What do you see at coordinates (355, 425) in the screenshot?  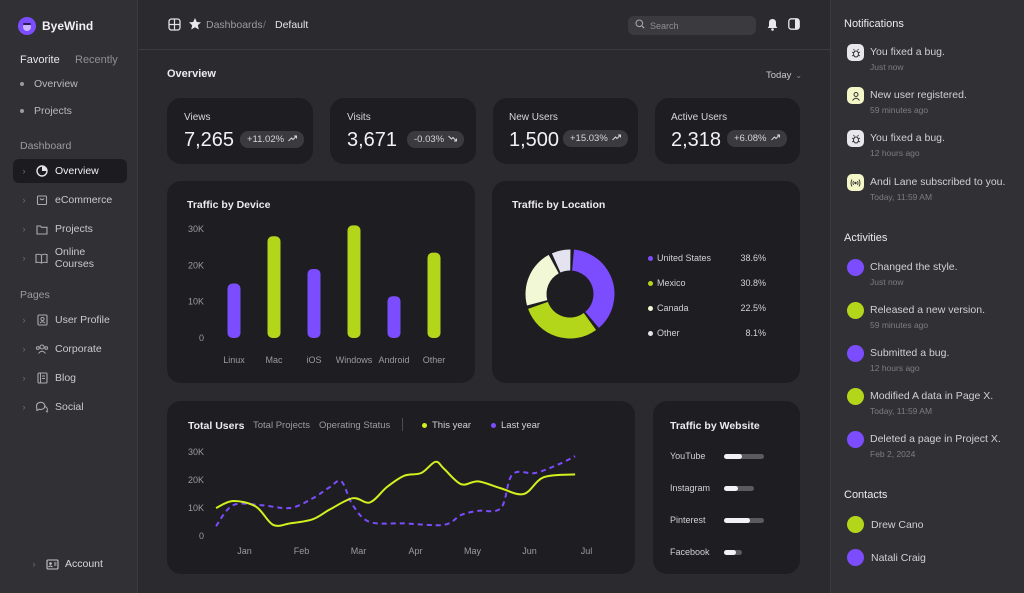 I see `operating-status-tab: Operating Status` at bounding box center [355, 425].